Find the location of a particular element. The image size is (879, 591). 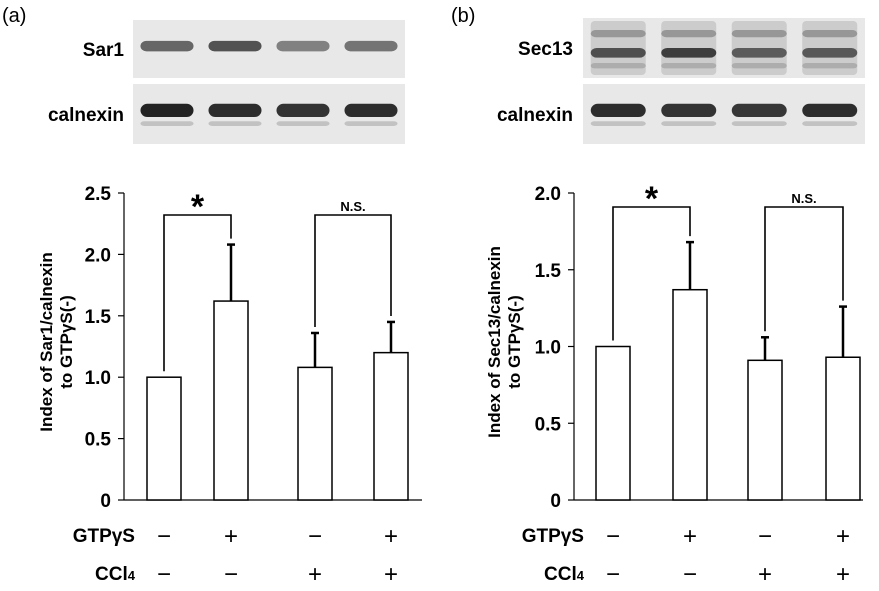

y-axis-label: Index of Sec13/calnexin to GTPγS(-) is located at coordinates (504, 342).